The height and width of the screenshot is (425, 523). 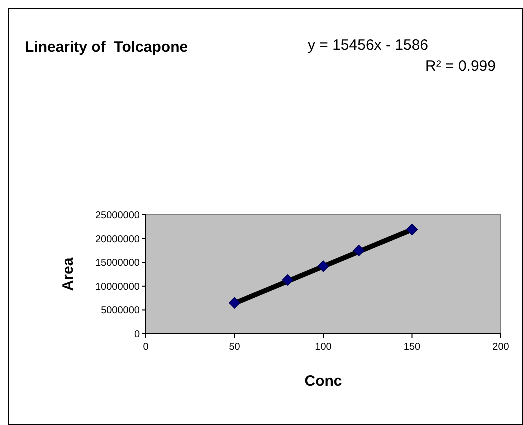 What do you see at coordinates (106, 47) in the screenshot?
I see `chart-title: Linearity of Tolcapone` at bounding box center [106, 47].